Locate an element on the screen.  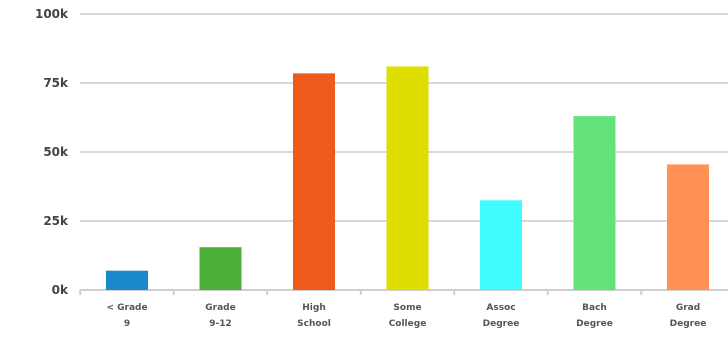
x-tick-label: < Grade is located at coordinates (126, 308).